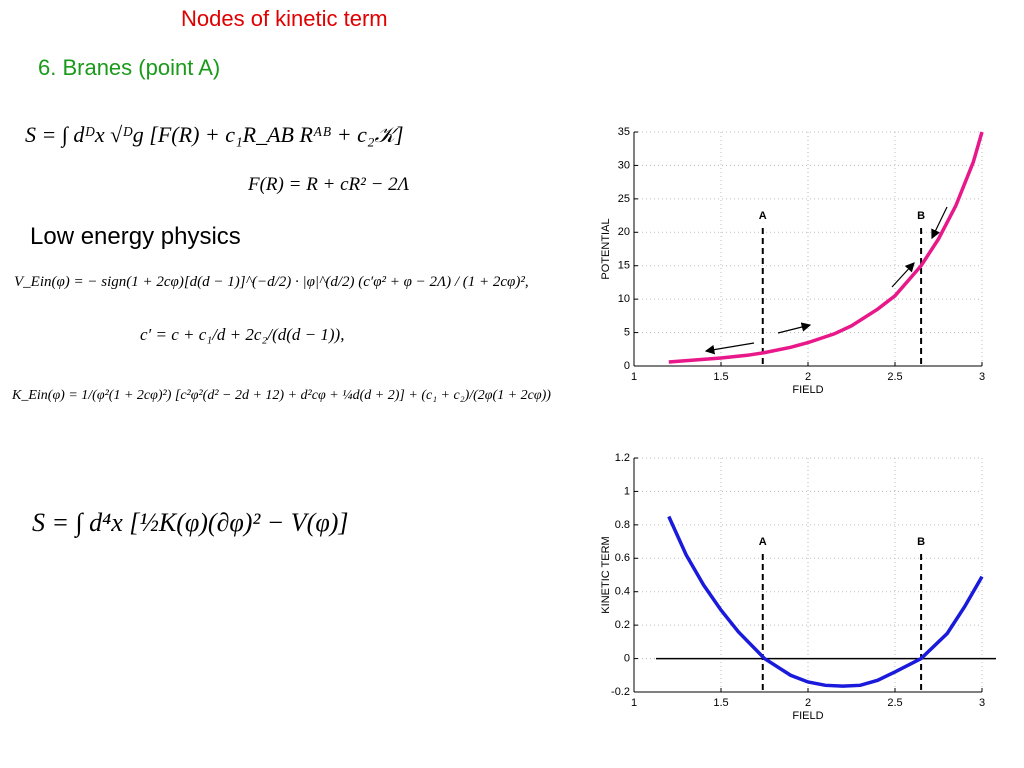 The width and height of the screenshot is (1024, 768). I want to click on y-tick-label: 5, so click(627, 332).